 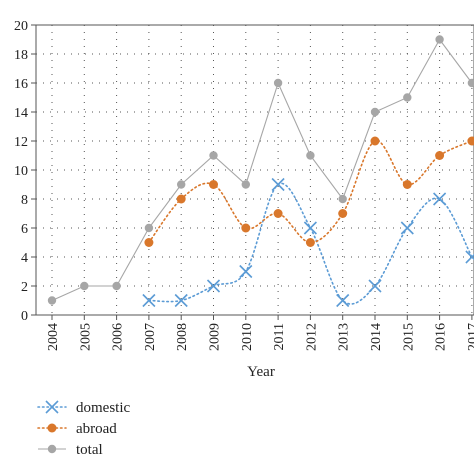 What do you see at coordinates (118, 337) in the screenshot?
I see `x-tick-label: 2006` at bounding box center [118, 337].